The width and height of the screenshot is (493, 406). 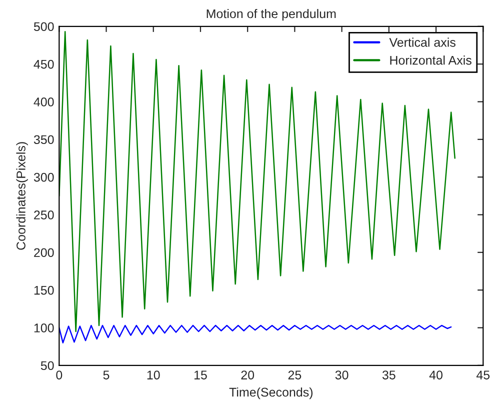 What do you see at coordinates (44, 215) in the screenshot?
I see `y-tick-label: 250` at bounding box center [44, 215].